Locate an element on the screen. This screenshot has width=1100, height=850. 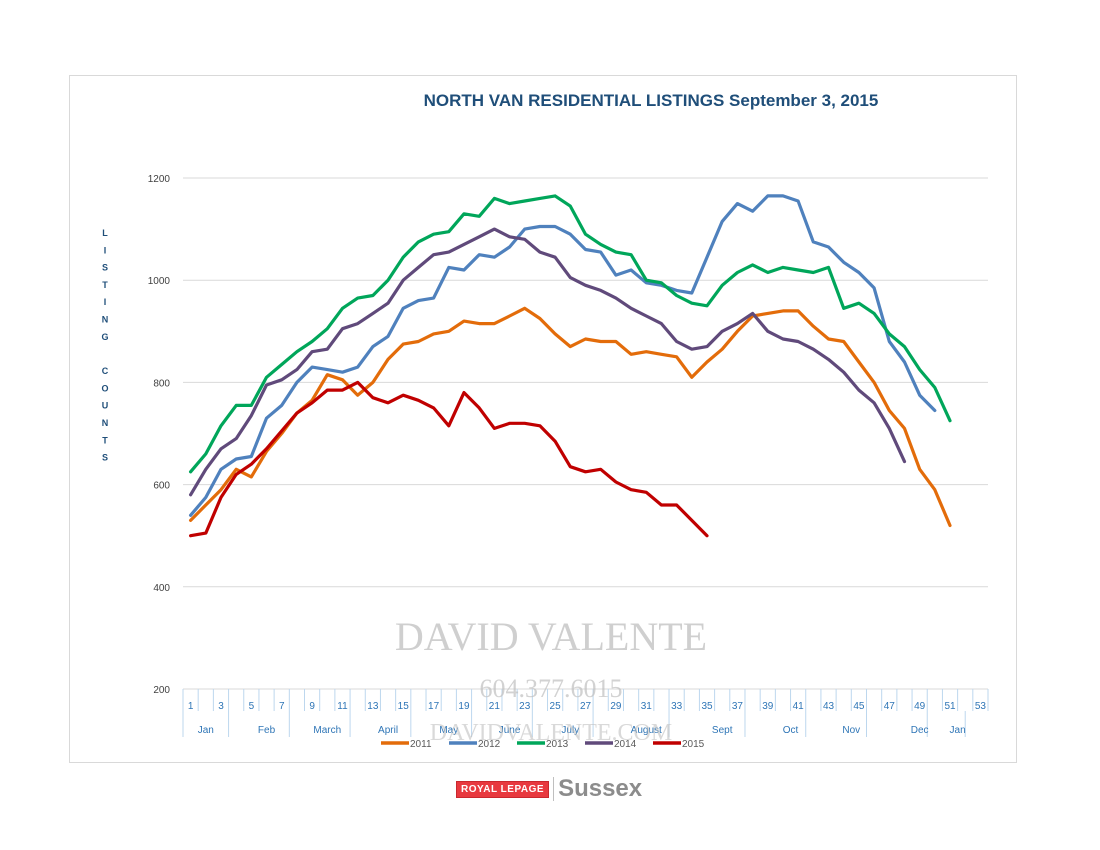
x-tick-label: 49 is located at coordinates (920, 706).